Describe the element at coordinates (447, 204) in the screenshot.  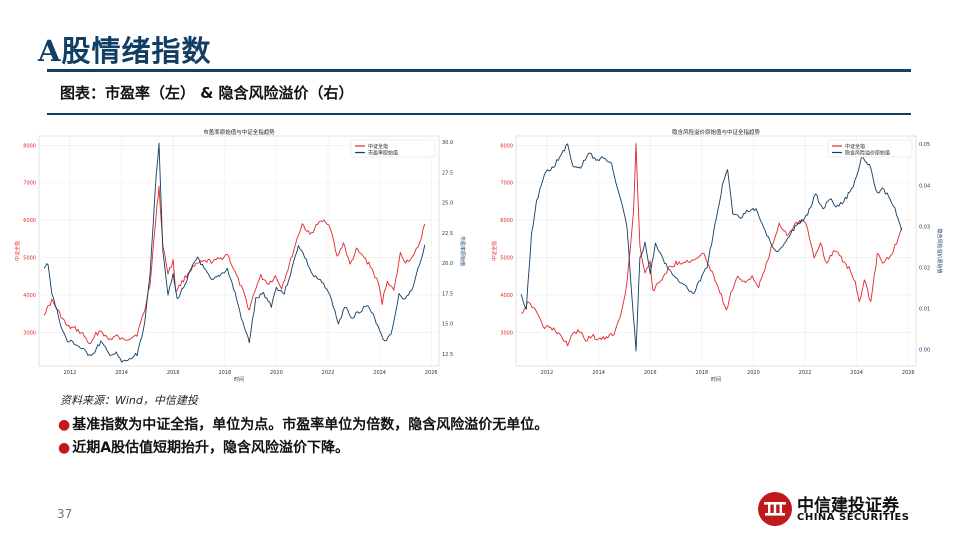
I see `y-right-tick-label: 25.0` at that location.